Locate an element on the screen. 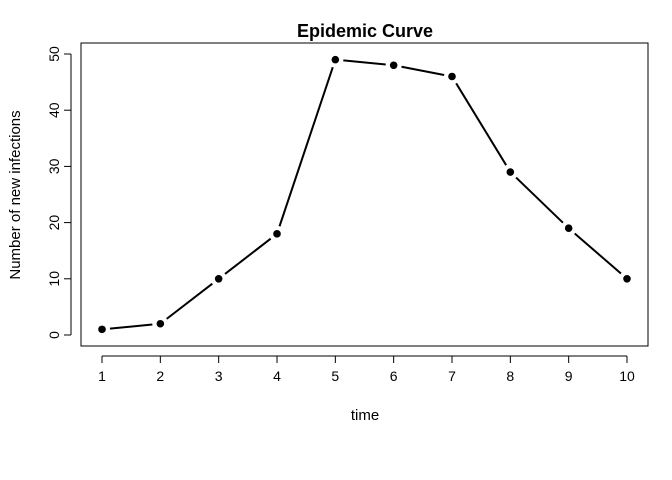 This screenshot has height=480, width=672. x-tick-label: 5 is located at coordinates (335, 376).